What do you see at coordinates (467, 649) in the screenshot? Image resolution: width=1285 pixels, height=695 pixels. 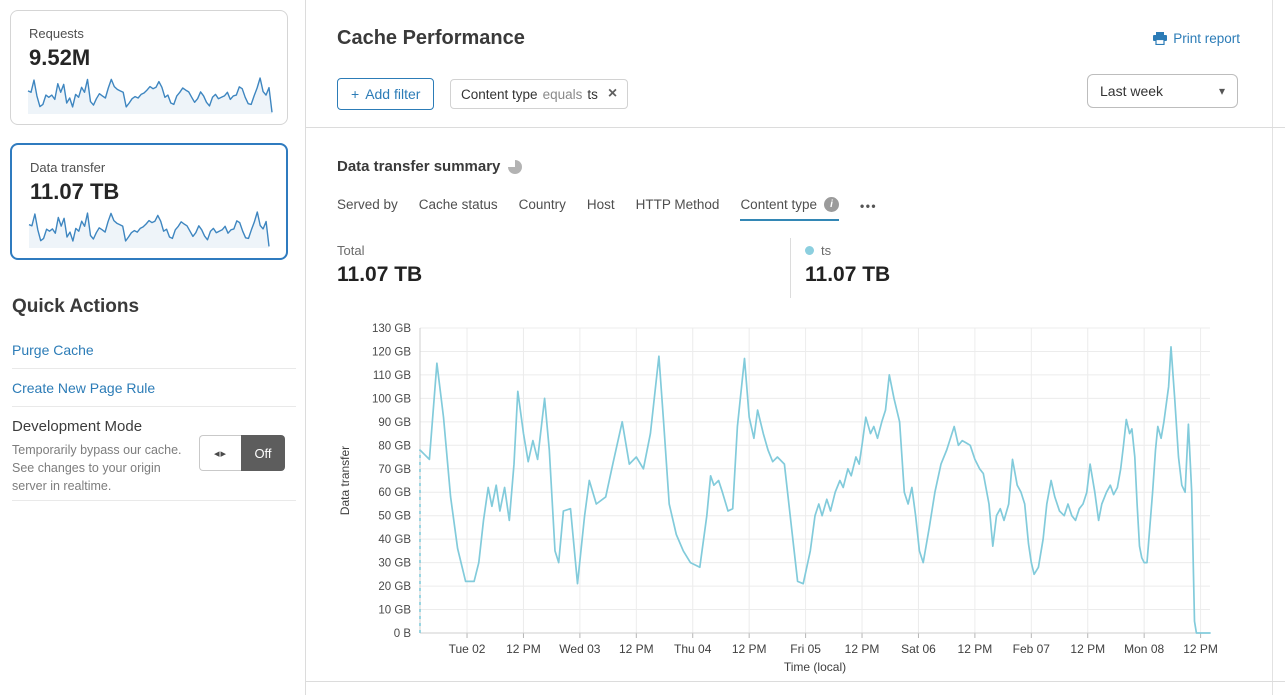 I see `svg-text: Tue 02` at bounding box center [467, 649].